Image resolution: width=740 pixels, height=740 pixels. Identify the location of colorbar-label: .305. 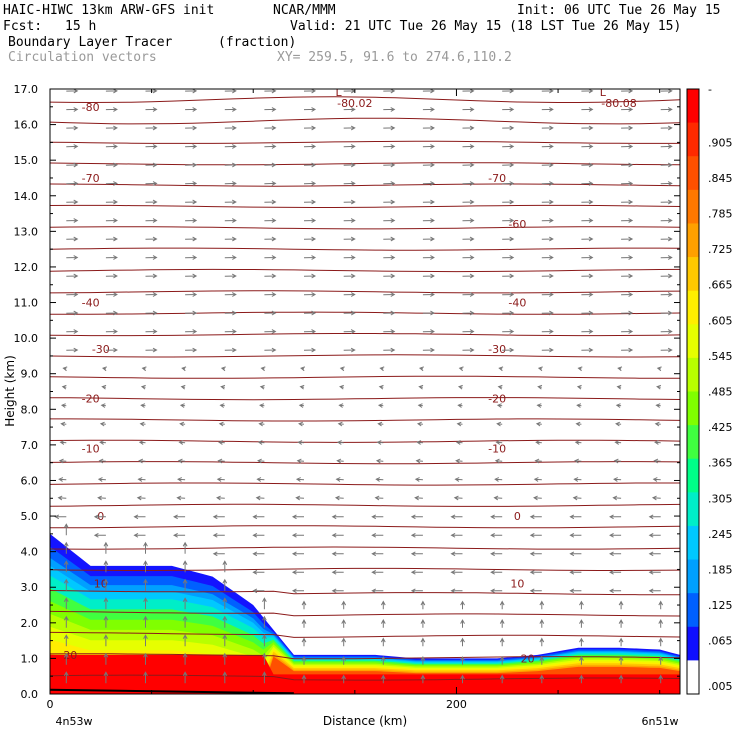
(720, 498).